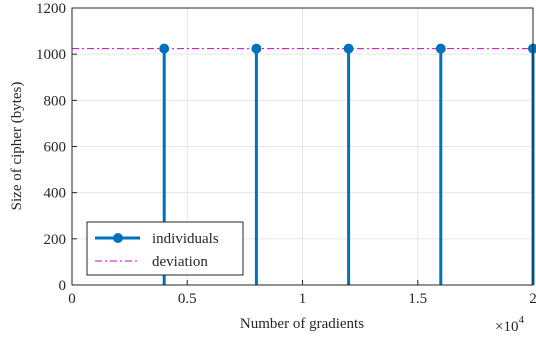 This screenshot has width=536, height=337. Describe the element at coordinates (185, 239) in the screenshot. I see `legend-individuals-label: individuals` at that location.